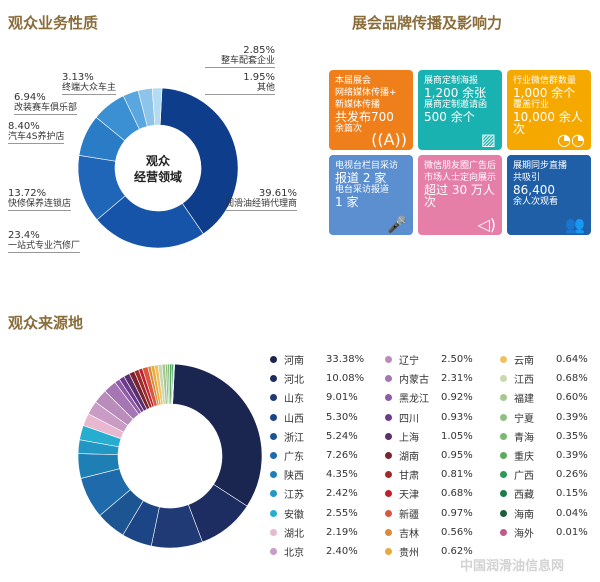  What do you see at coordinates (327, 417) in the screenshot?
I see `legend-item: 山西 5.30%` at bounding box center [327, 417].